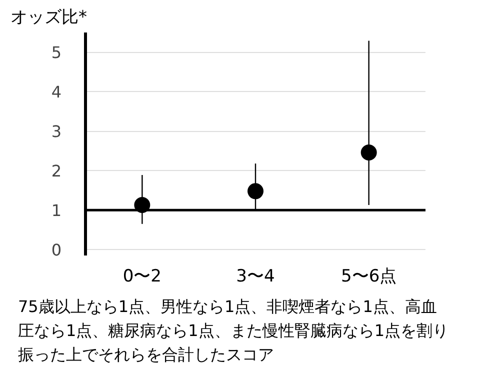  Describe the element at coordinates (56, 52) in the screenshot. I see `y-tick-label: 5` at that location.